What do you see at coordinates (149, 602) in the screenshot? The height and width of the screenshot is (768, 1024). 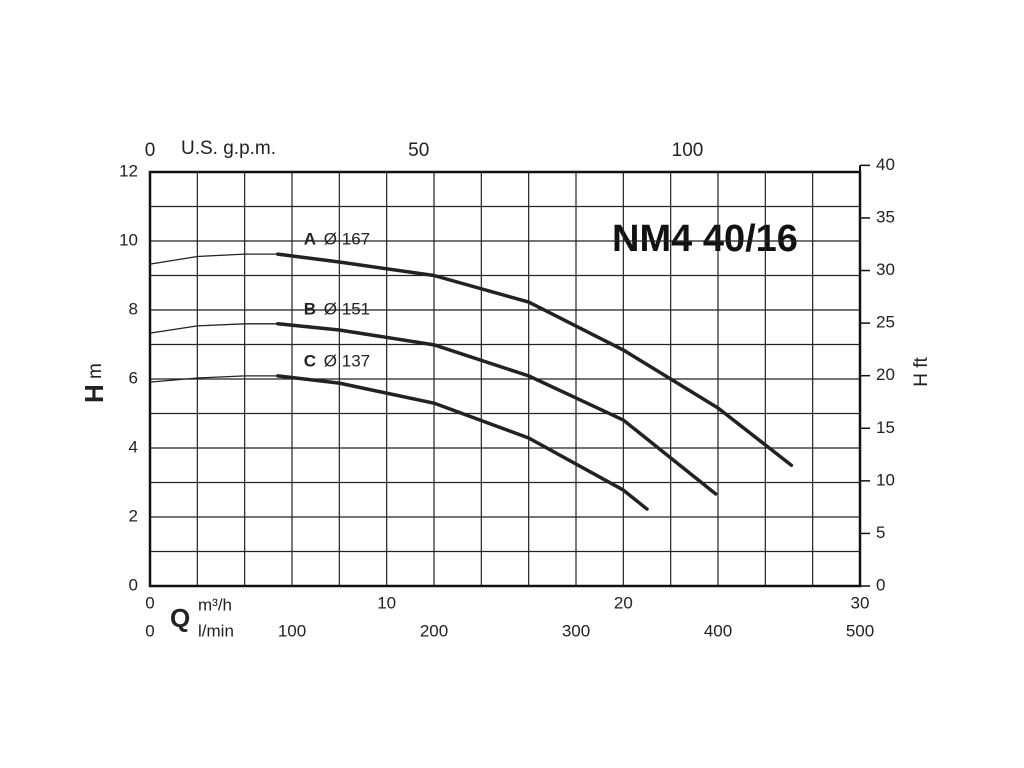 I see `x-tick-label: 0` at bounding box center [149, 602].